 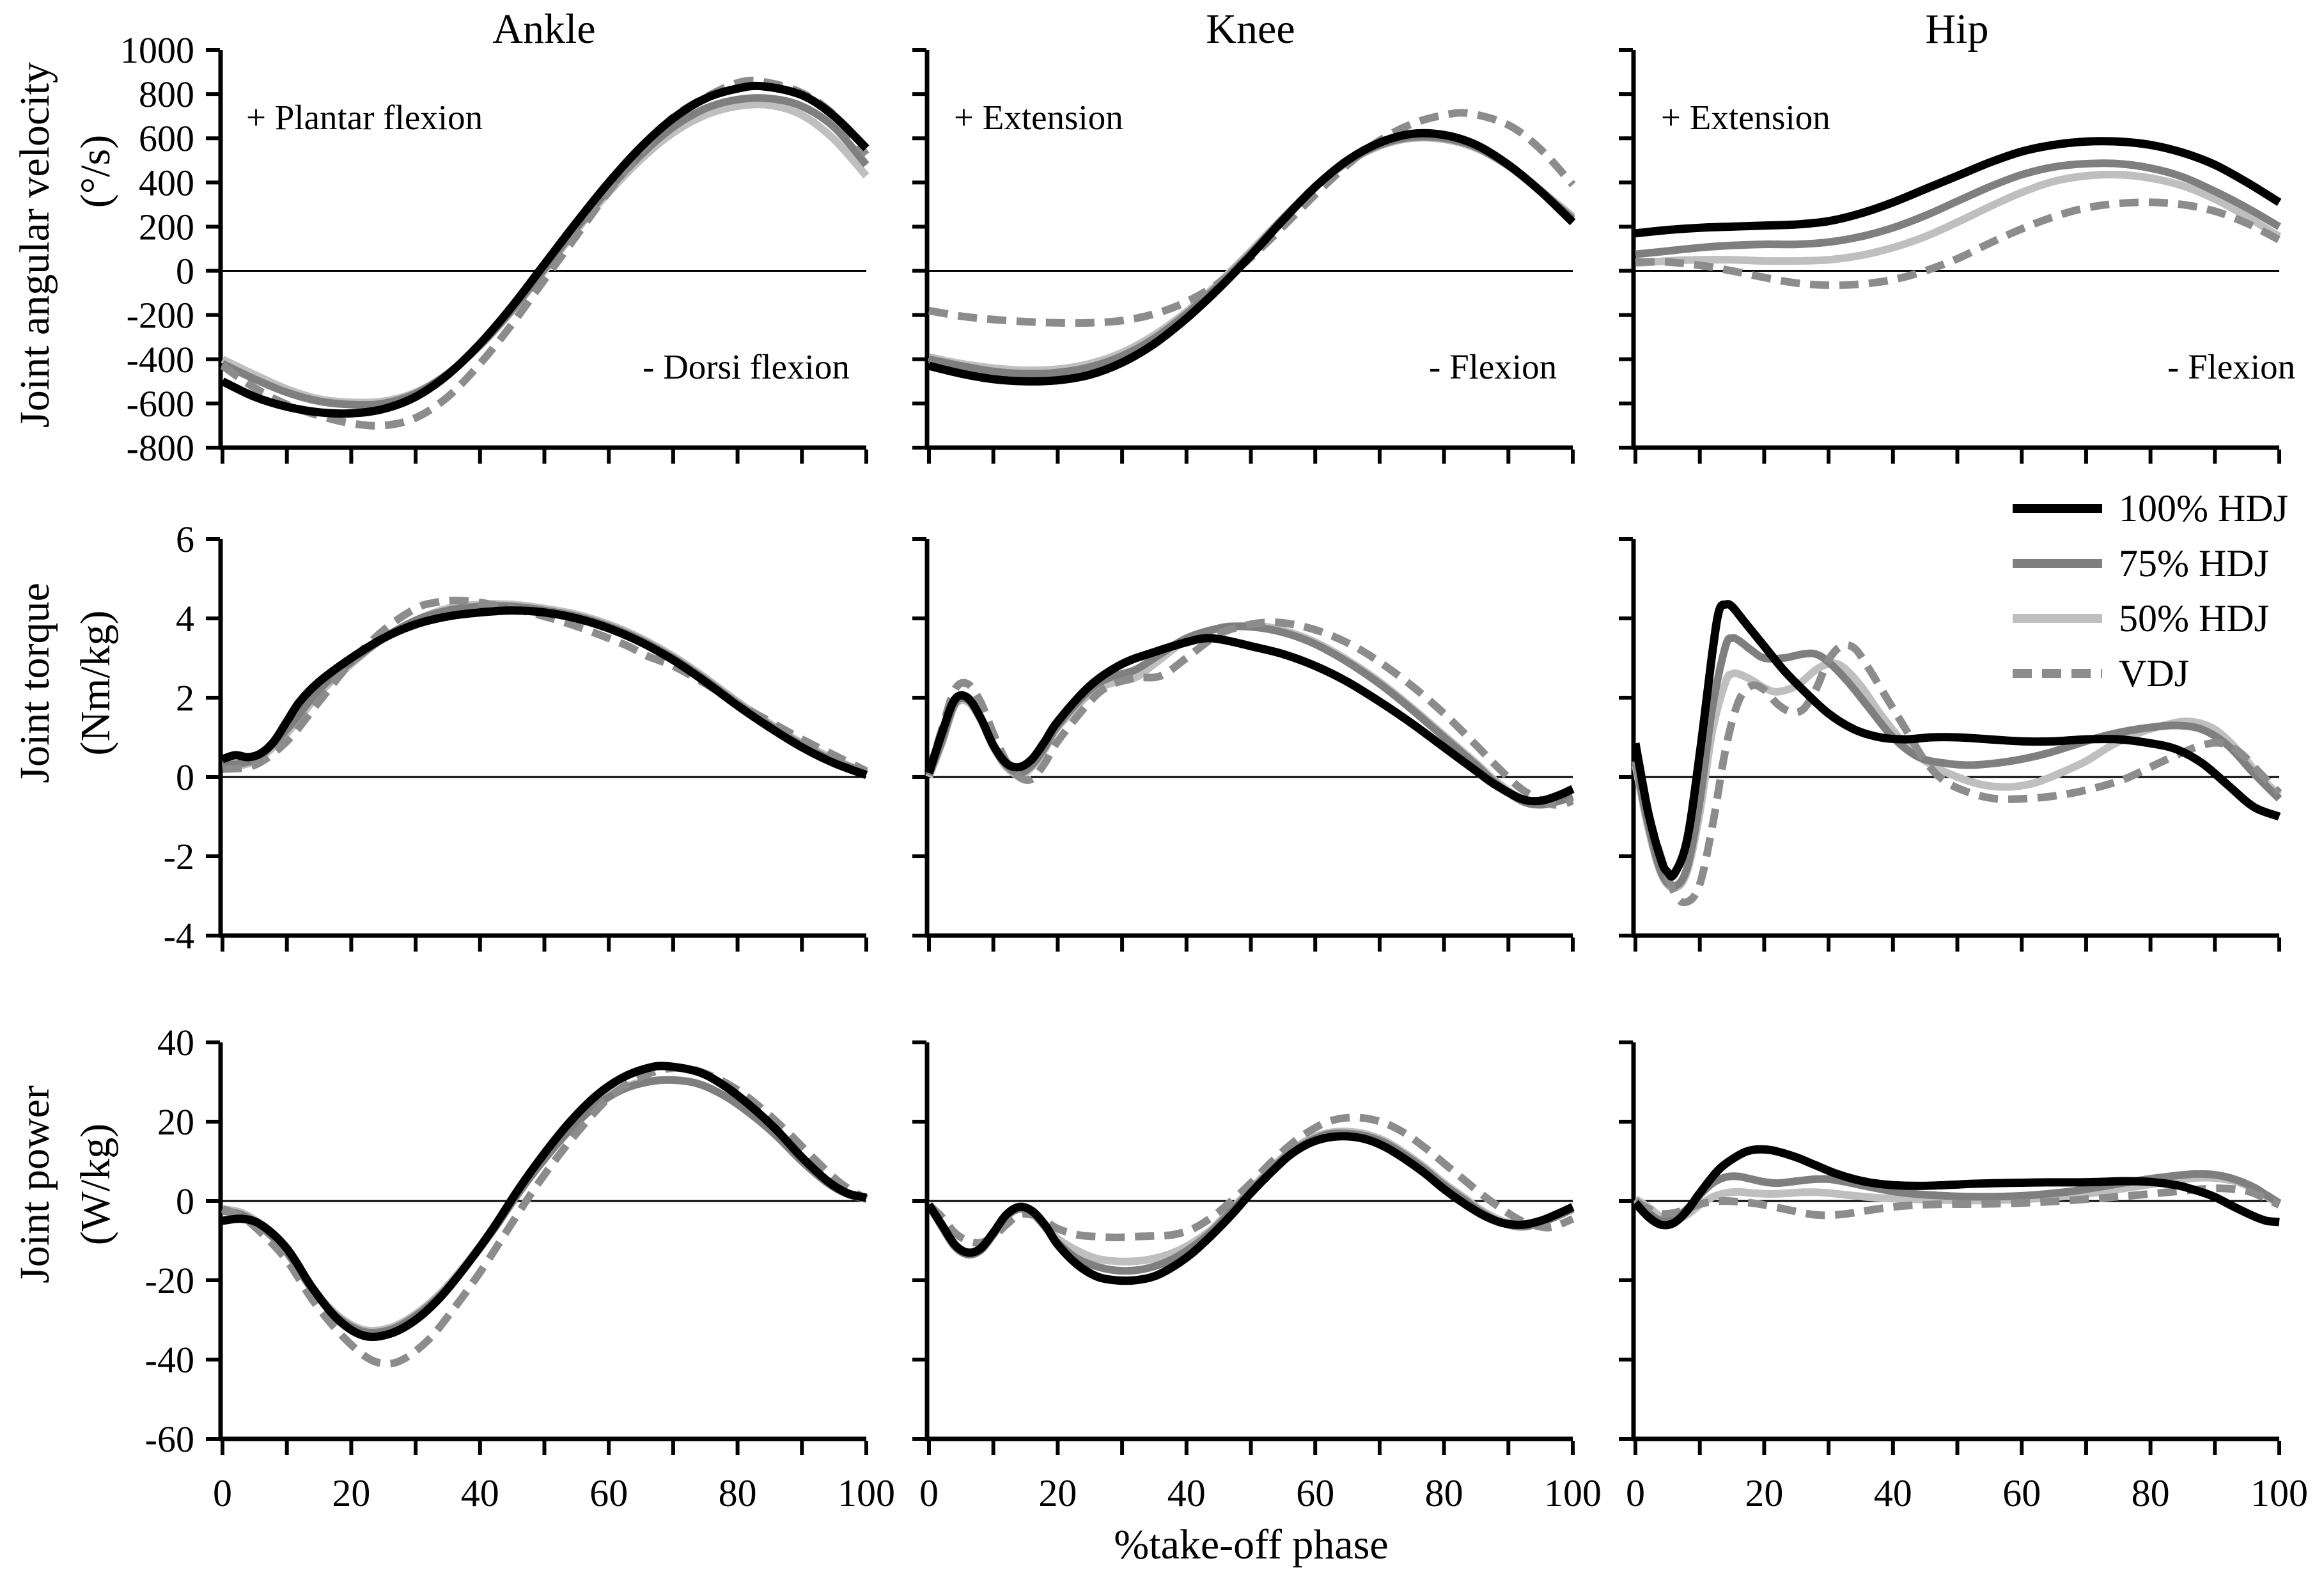 What do you see at coordinates (2057, 563) in the screenshot?
I see `legend-line-sample-hdj75` at bounding box center [2057, 563].